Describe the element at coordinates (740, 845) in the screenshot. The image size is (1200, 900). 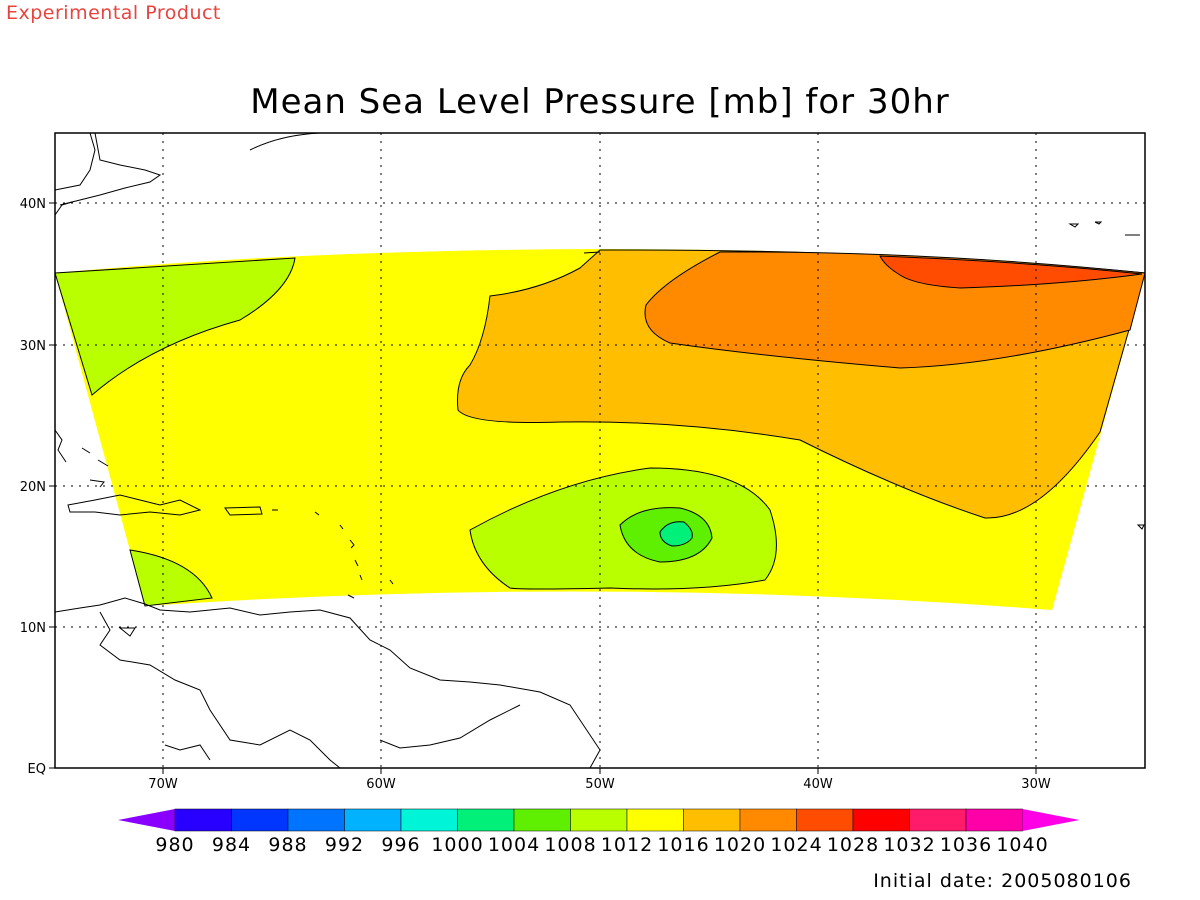
I see `colorbar-label: 1020` at that location.